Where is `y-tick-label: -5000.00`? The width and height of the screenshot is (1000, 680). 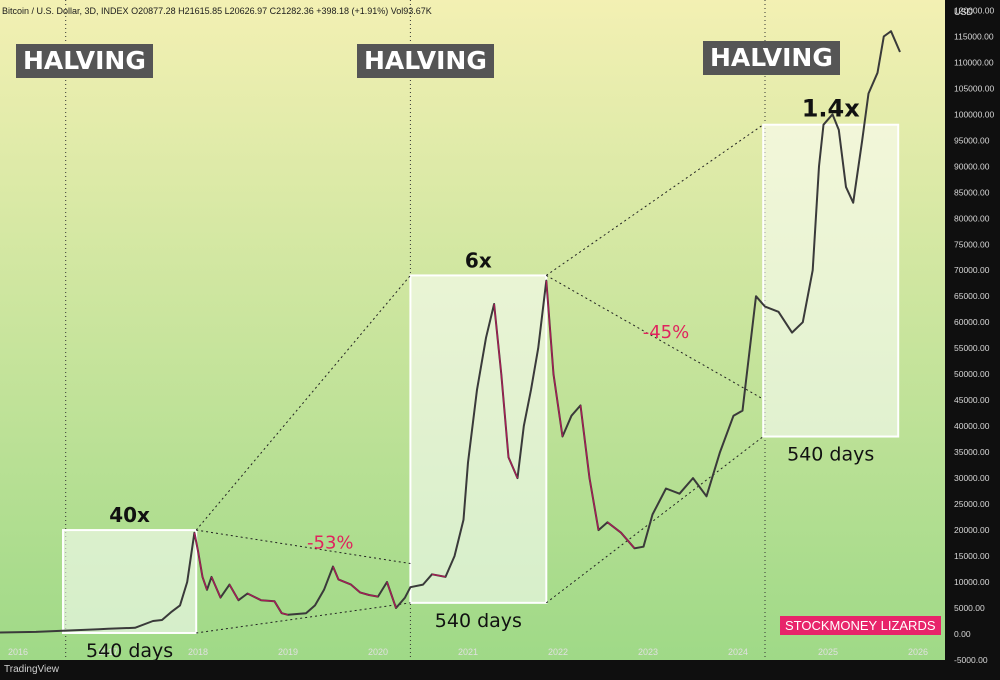 y-tick-label: -5000.00 is located at coordinates (971, 660).